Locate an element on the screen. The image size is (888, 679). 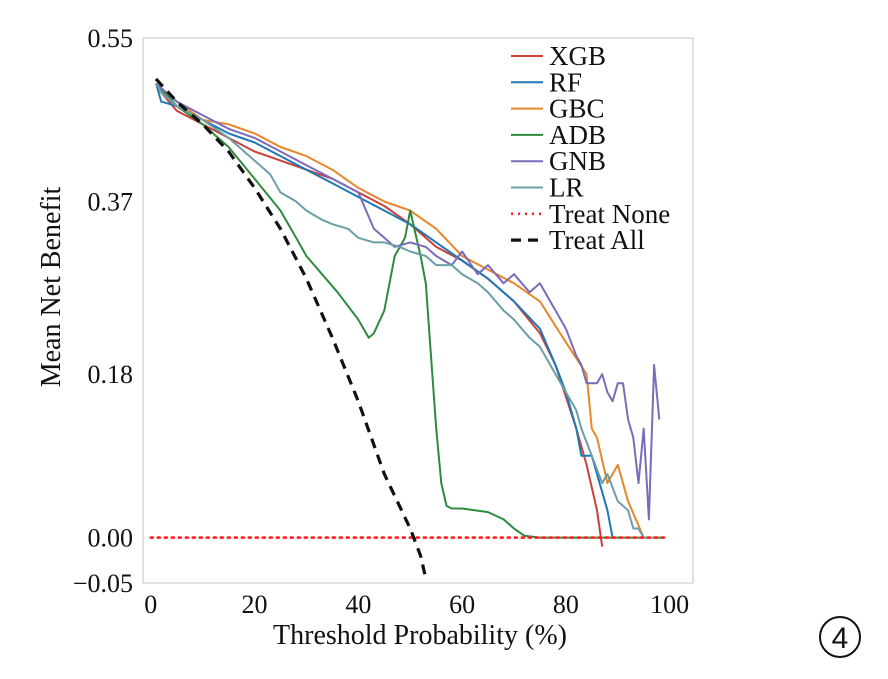
y-tick-label: 0.18 is located at coordinates (111, 374).